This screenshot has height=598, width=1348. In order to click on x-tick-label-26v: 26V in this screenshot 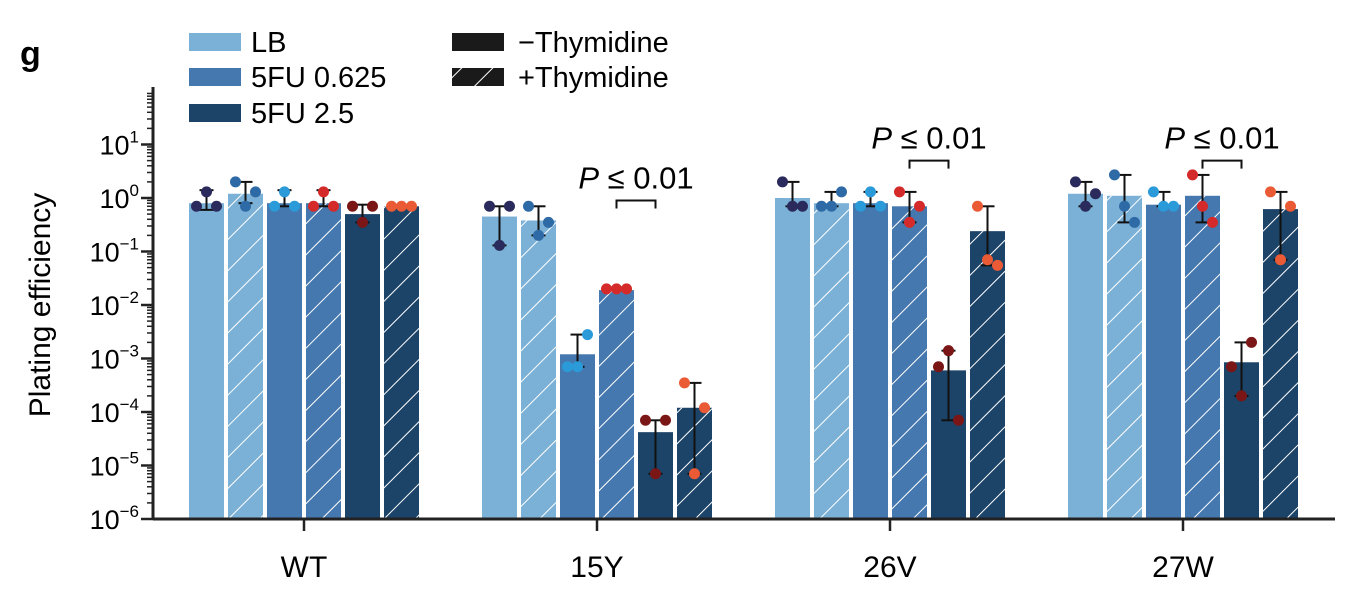, I will do `click(889, 567)`.